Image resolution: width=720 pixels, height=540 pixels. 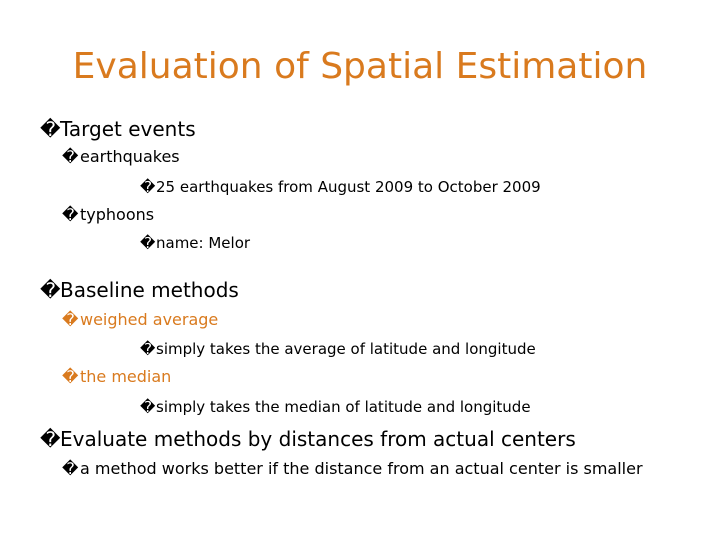 I want to click on bullet-level2: �weighed average, so click(x=140, y=320).